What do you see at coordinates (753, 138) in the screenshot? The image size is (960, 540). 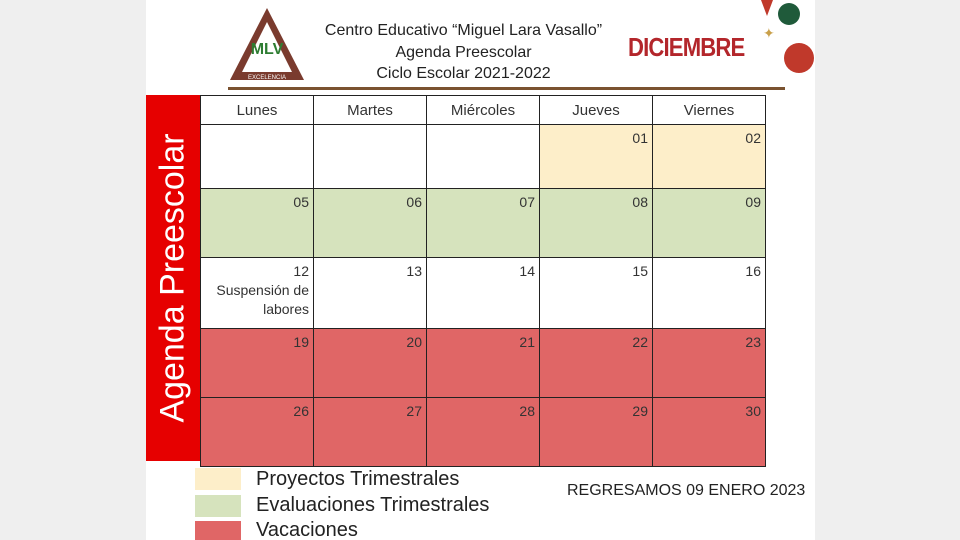 I see `day-number: 02` at bounding box center [753, 138].